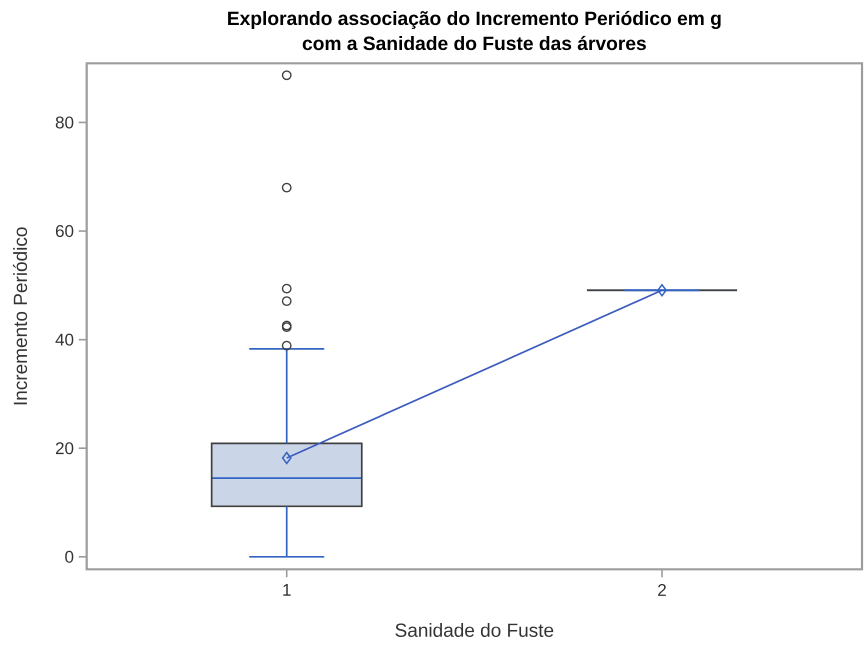  Describe the element at coordinates (65, 122) in the screenshot. I see `y-tick-label: 80` at that location.